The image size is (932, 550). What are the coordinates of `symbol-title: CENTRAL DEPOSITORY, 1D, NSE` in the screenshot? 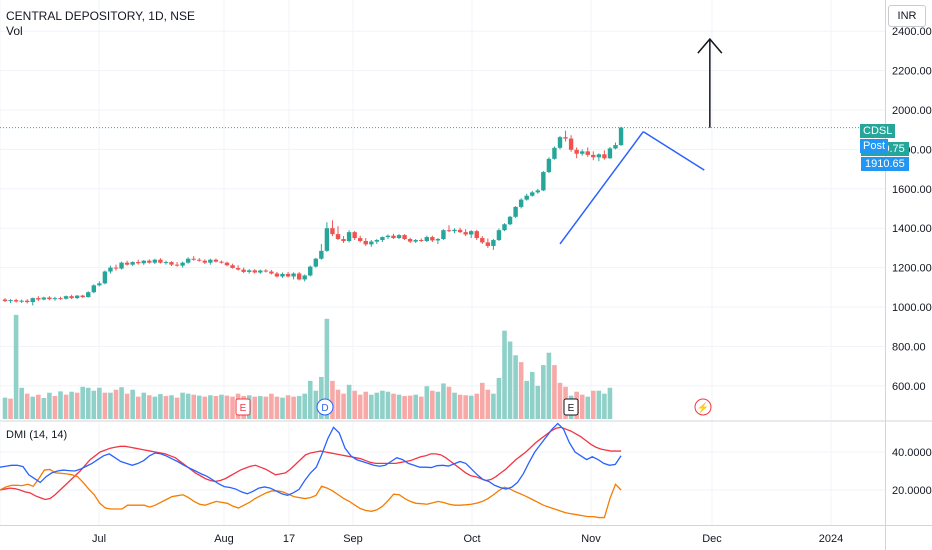 It's located at (100, 16).